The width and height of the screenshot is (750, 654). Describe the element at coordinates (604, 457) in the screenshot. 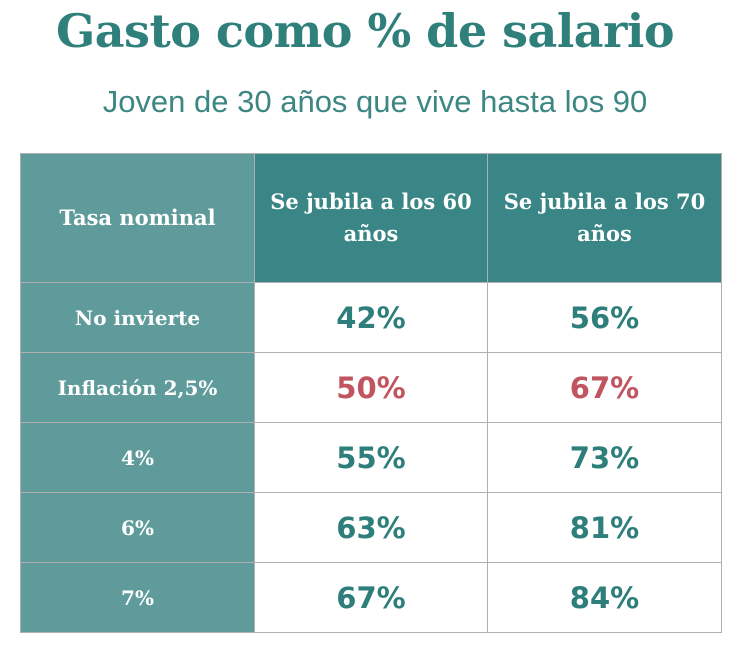

I see `value-70: 73%` at that location.